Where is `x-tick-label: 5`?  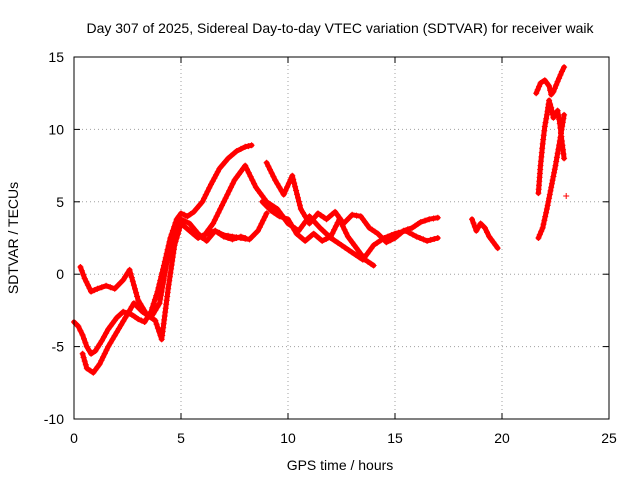
x-tick-label: 5 is located at coordinates (181, 438).